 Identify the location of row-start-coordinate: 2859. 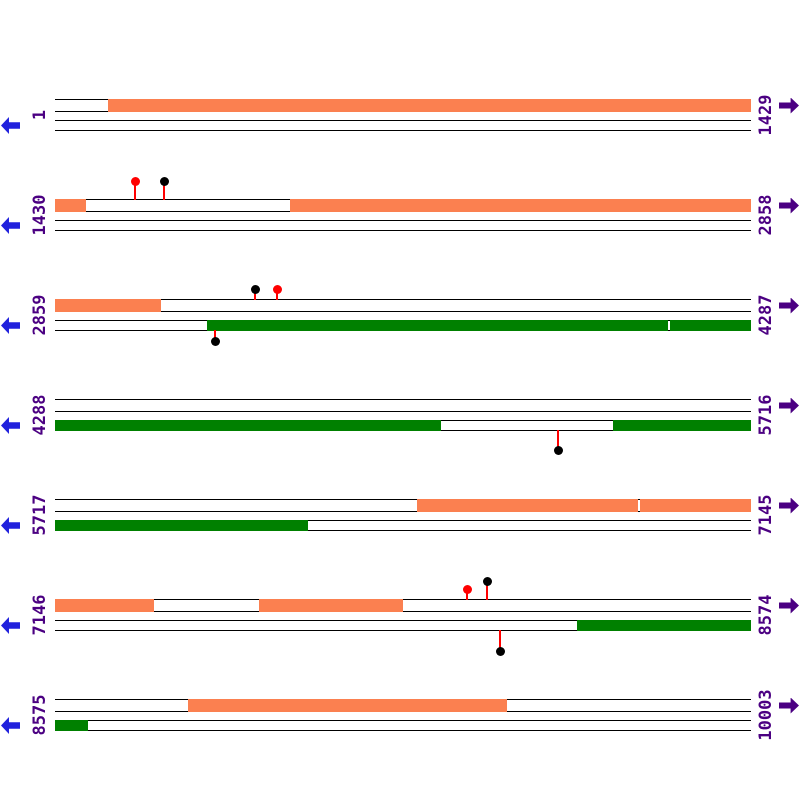
(40, 315).